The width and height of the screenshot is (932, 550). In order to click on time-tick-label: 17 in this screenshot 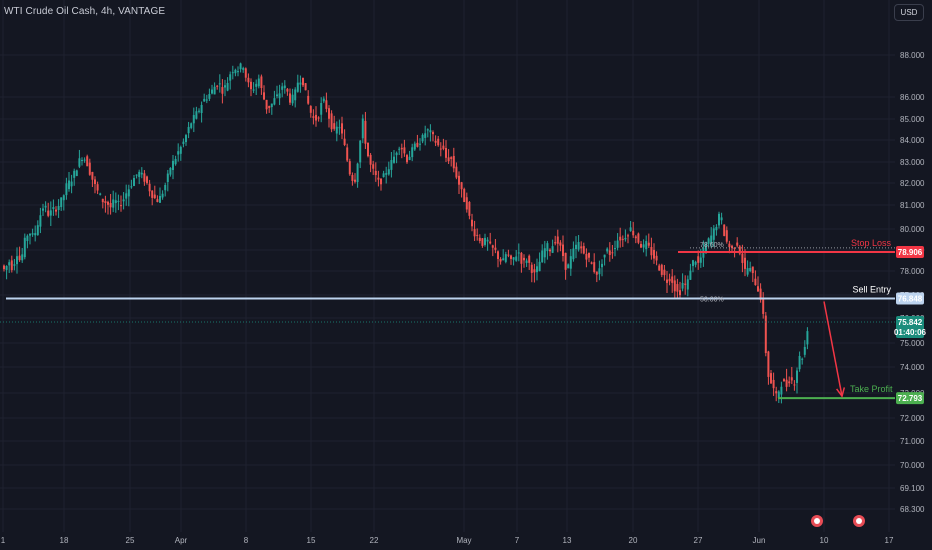, I will do `click(889, 540)`.